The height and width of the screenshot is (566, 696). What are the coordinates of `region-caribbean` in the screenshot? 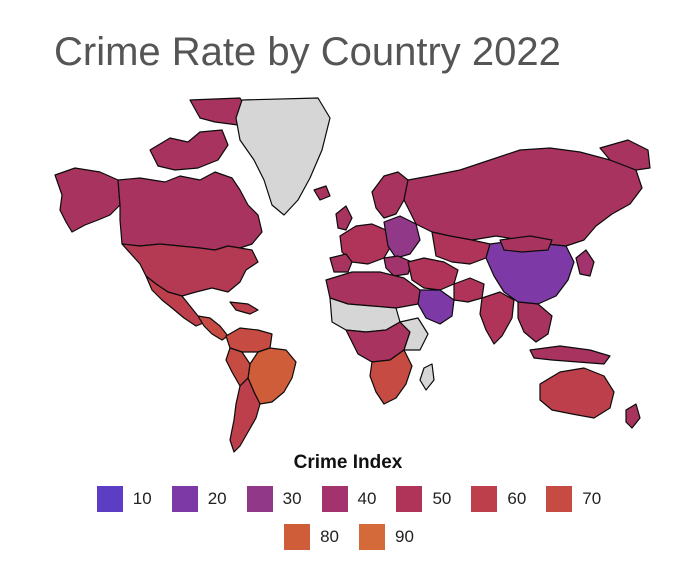 It's located at (244, 308).